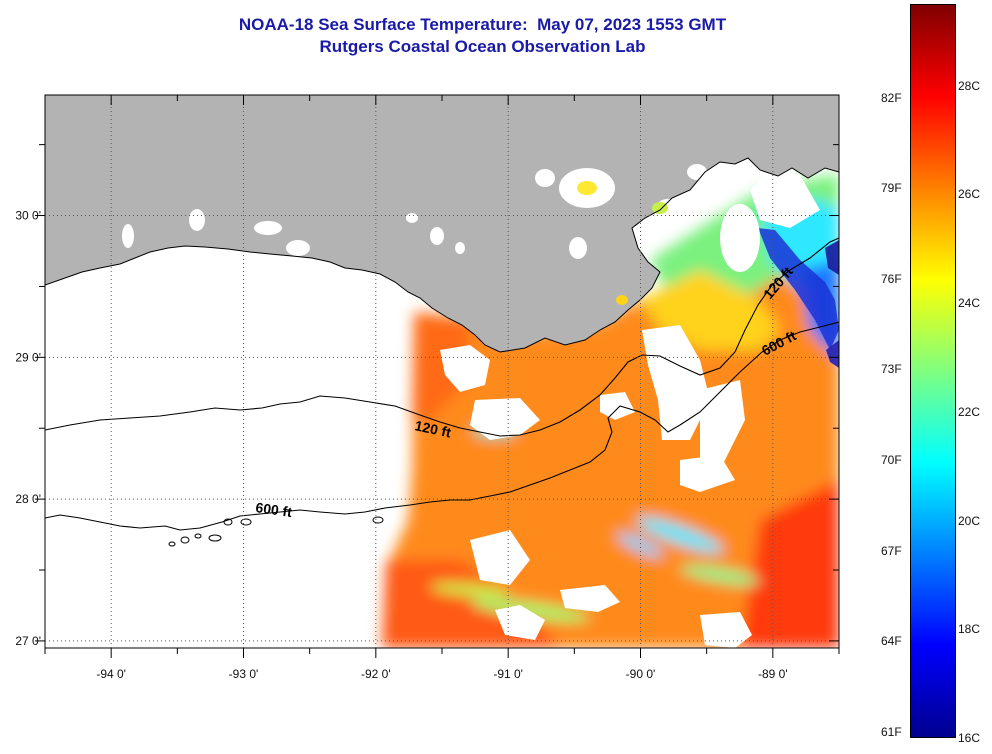  I want to click on colorbar-label-celsius: 28C, so click(969, 85).